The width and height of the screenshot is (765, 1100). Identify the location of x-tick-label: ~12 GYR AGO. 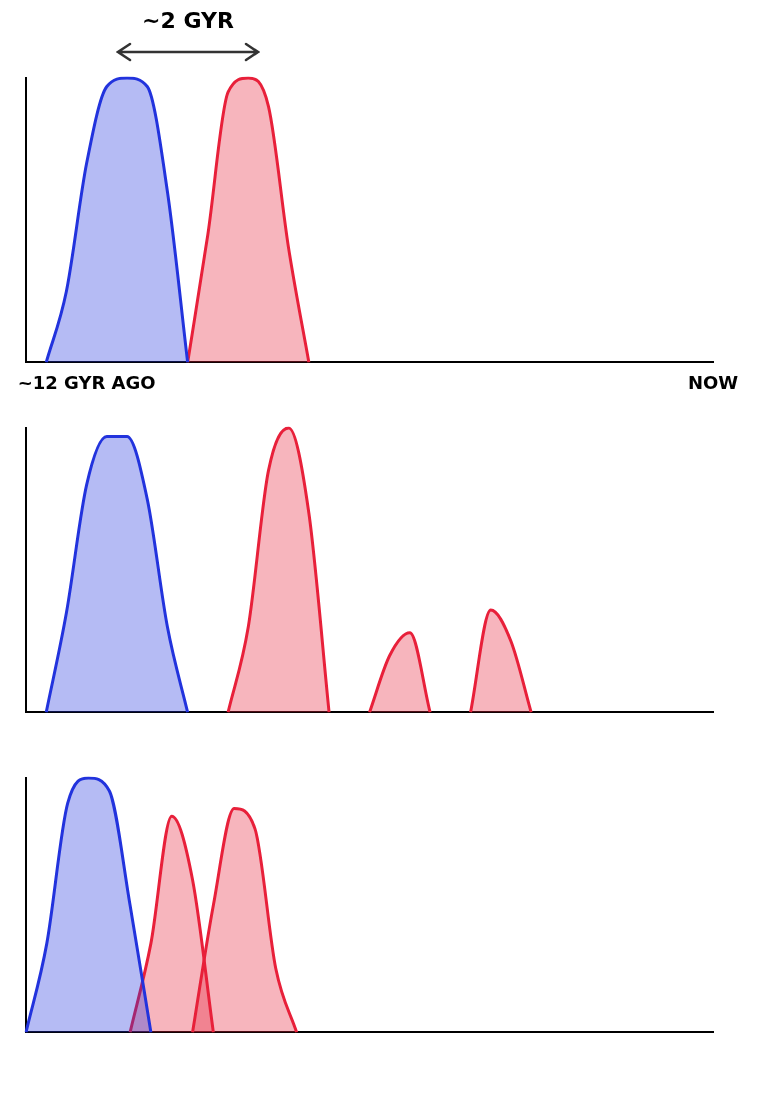
(86, 382).